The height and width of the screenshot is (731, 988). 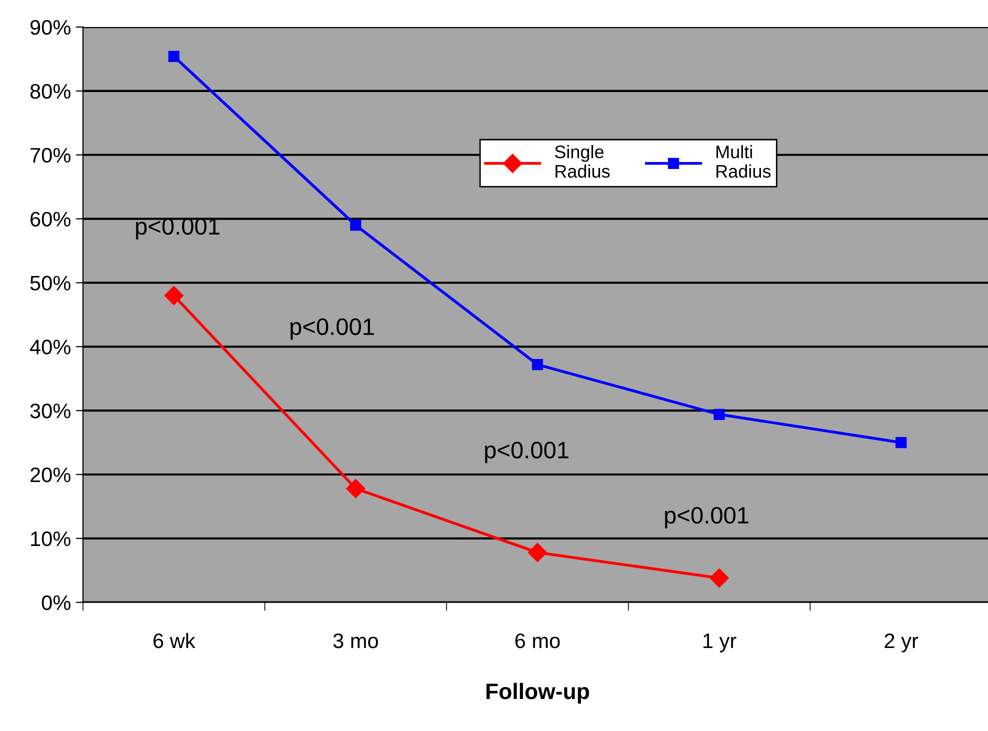 What do you see at coordinates (743, 161) in the screenshot?
I see `legend-label: Multi Radius` at bounding box center [743, 161].